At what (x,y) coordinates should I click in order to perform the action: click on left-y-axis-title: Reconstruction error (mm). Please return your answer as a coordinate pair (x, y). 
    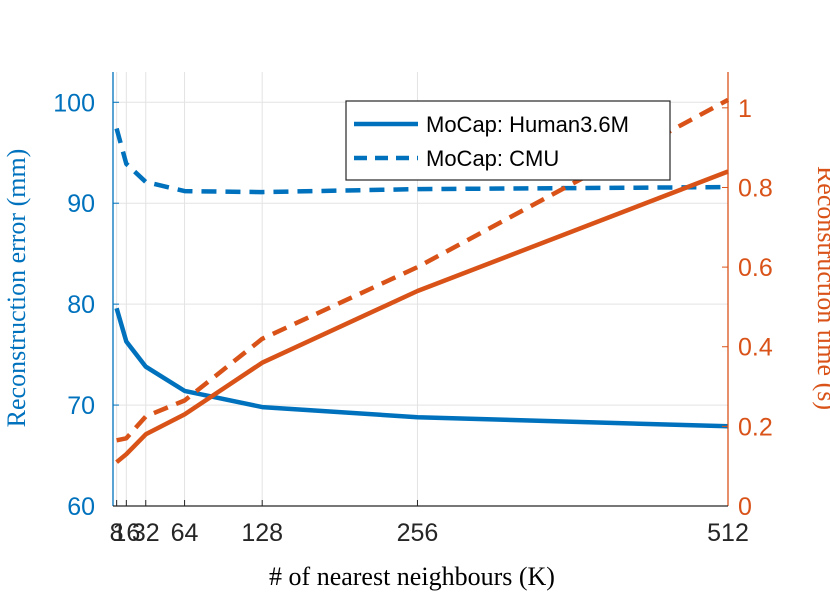
    Looking at the image, I should click on (16, 288).